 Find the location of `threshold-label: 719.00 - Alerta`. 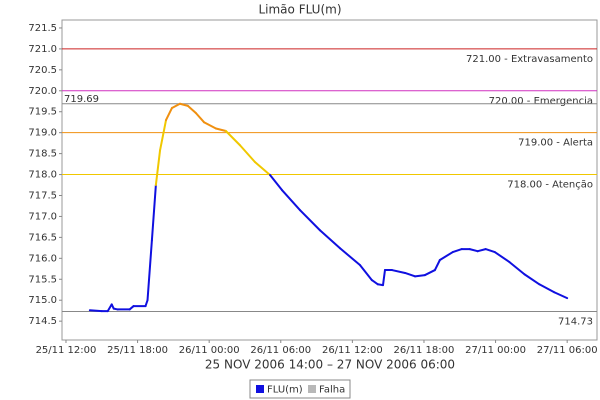

threshold-label: 719.00 - Alerta is located at coordinates (555, 143).